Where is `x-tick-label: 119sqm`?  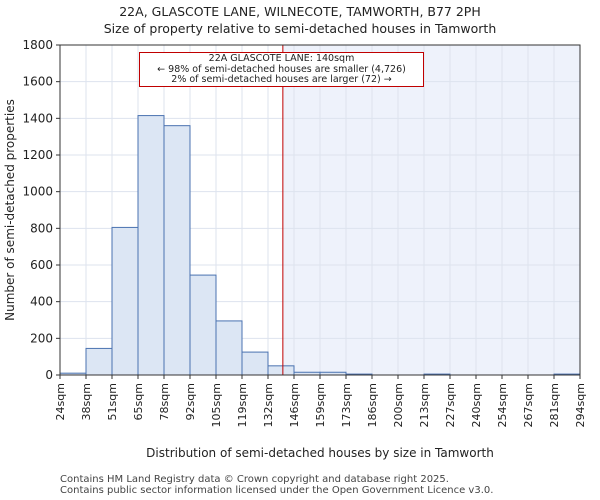
x-tick-label: 119sqm is located at coordinates (242, 405).